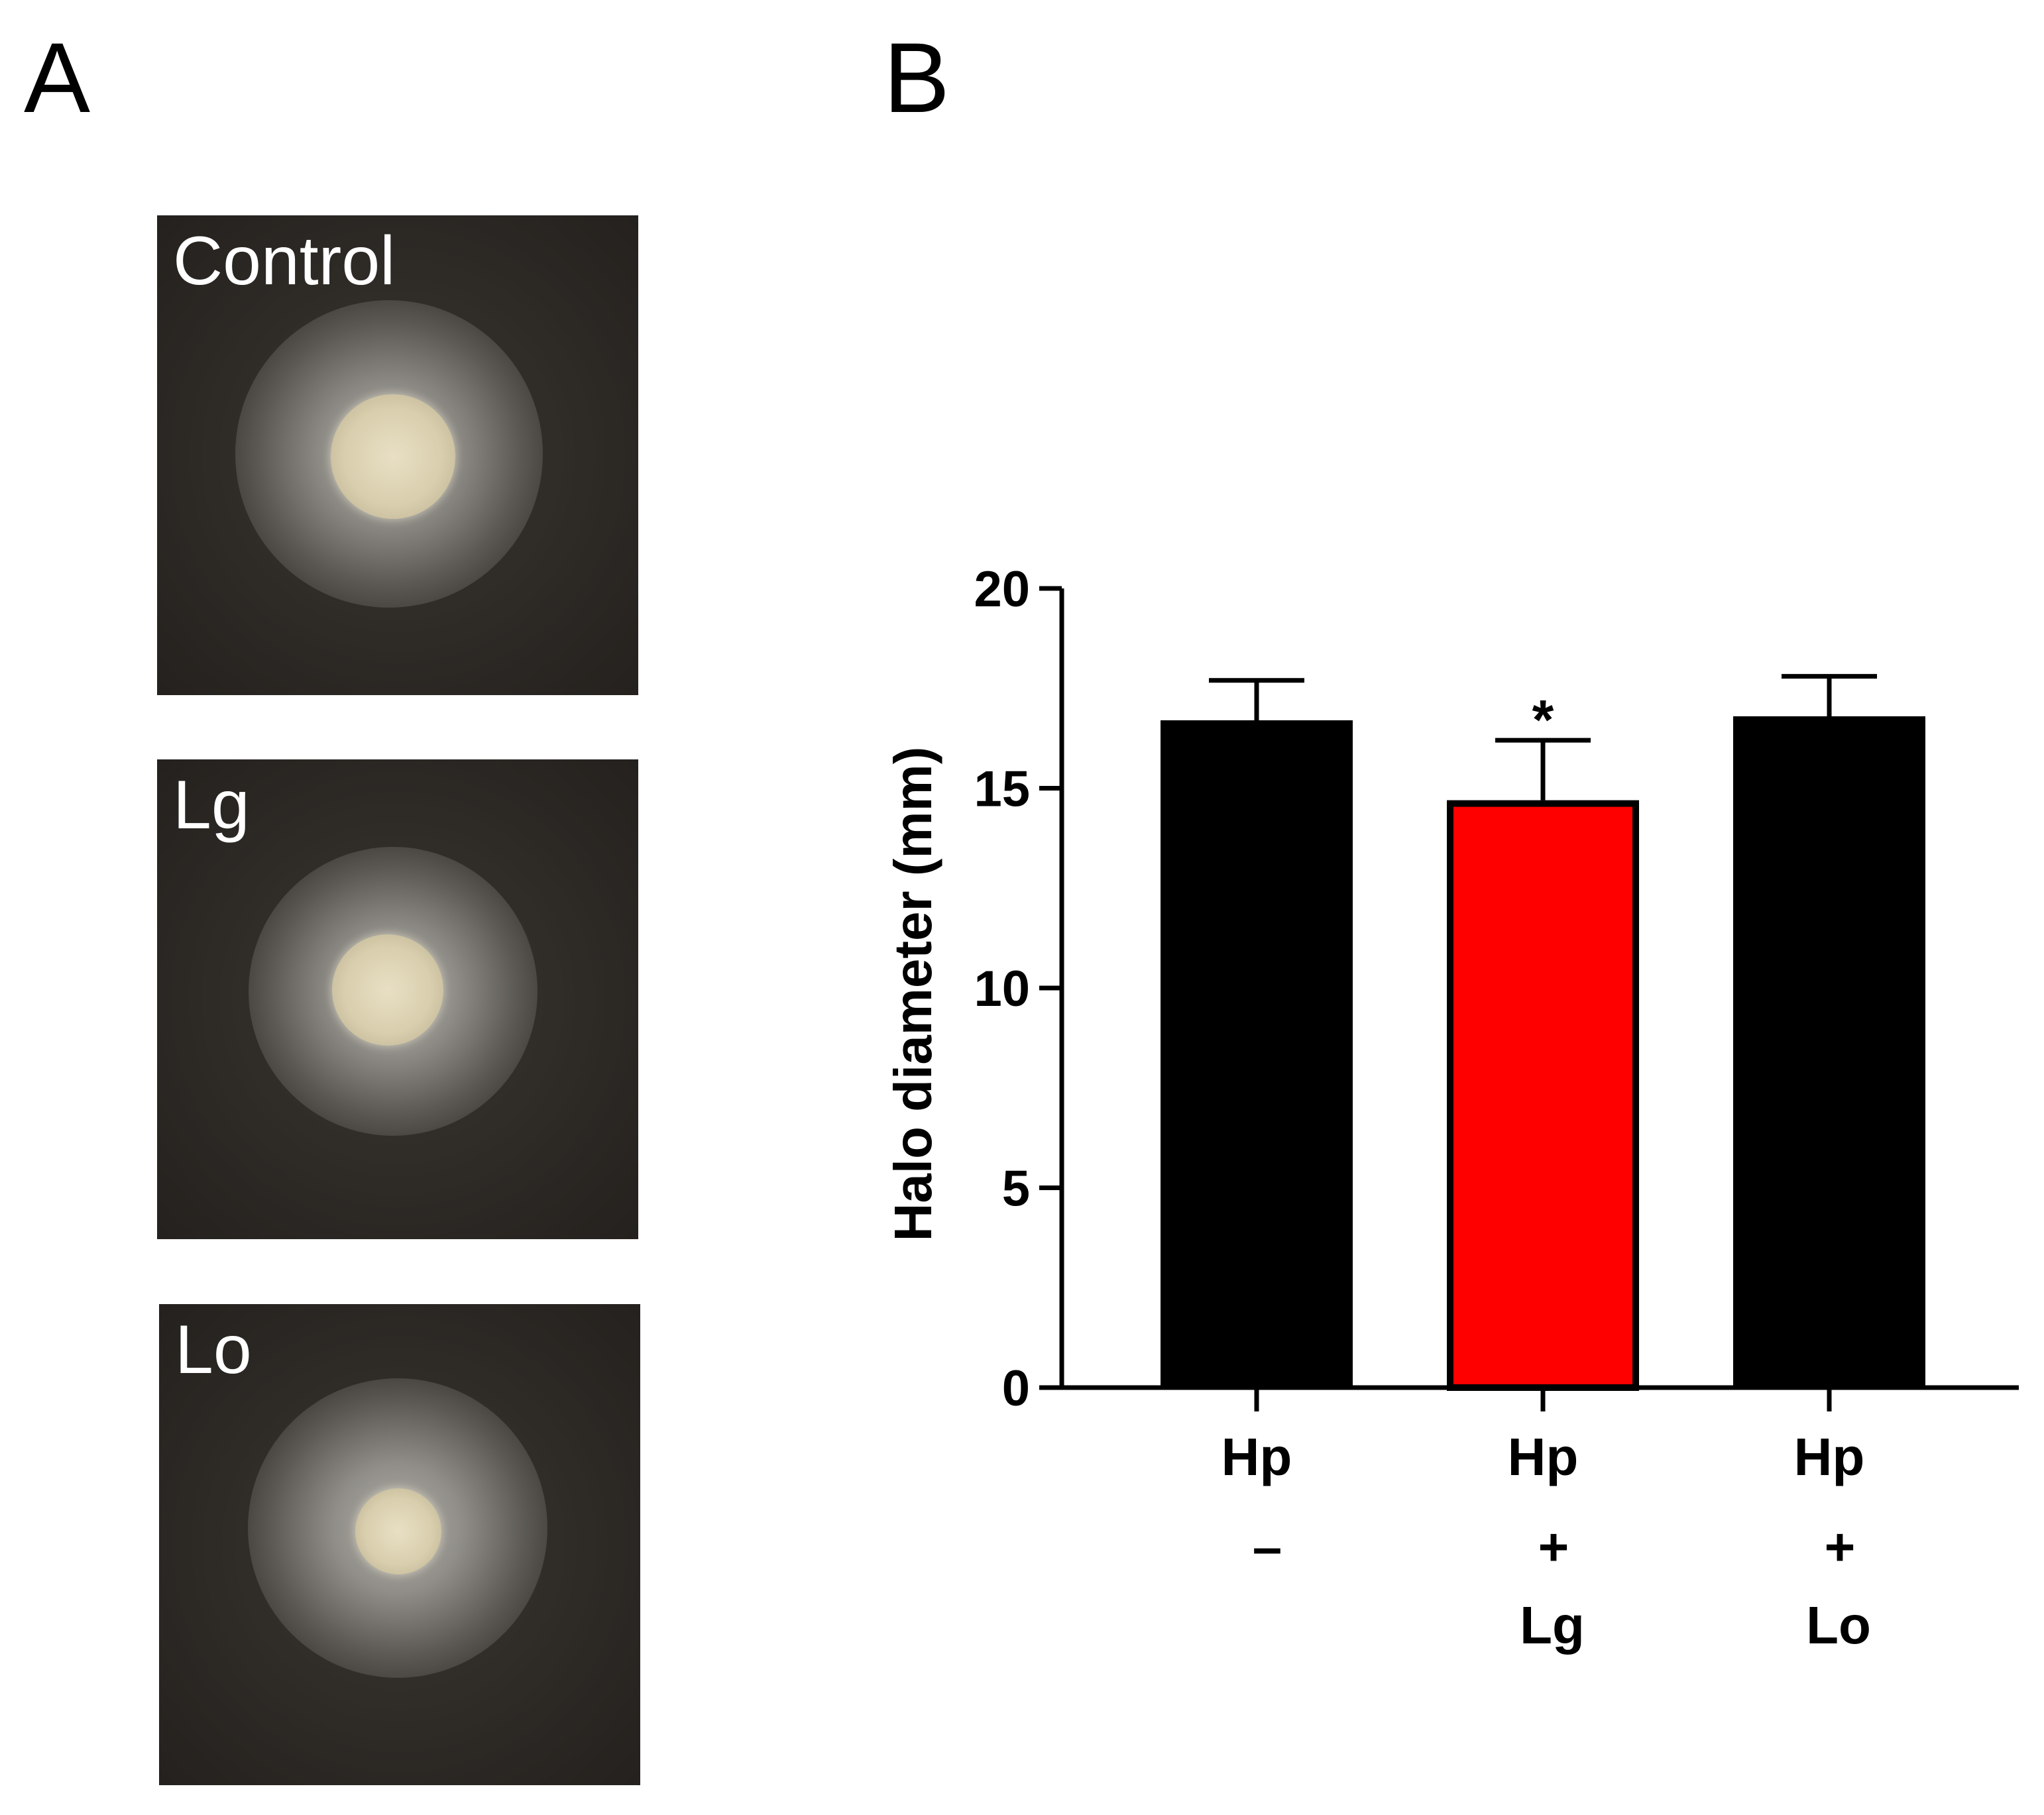  I want to click on plate-image-lg: Lg, so click(397, 999).